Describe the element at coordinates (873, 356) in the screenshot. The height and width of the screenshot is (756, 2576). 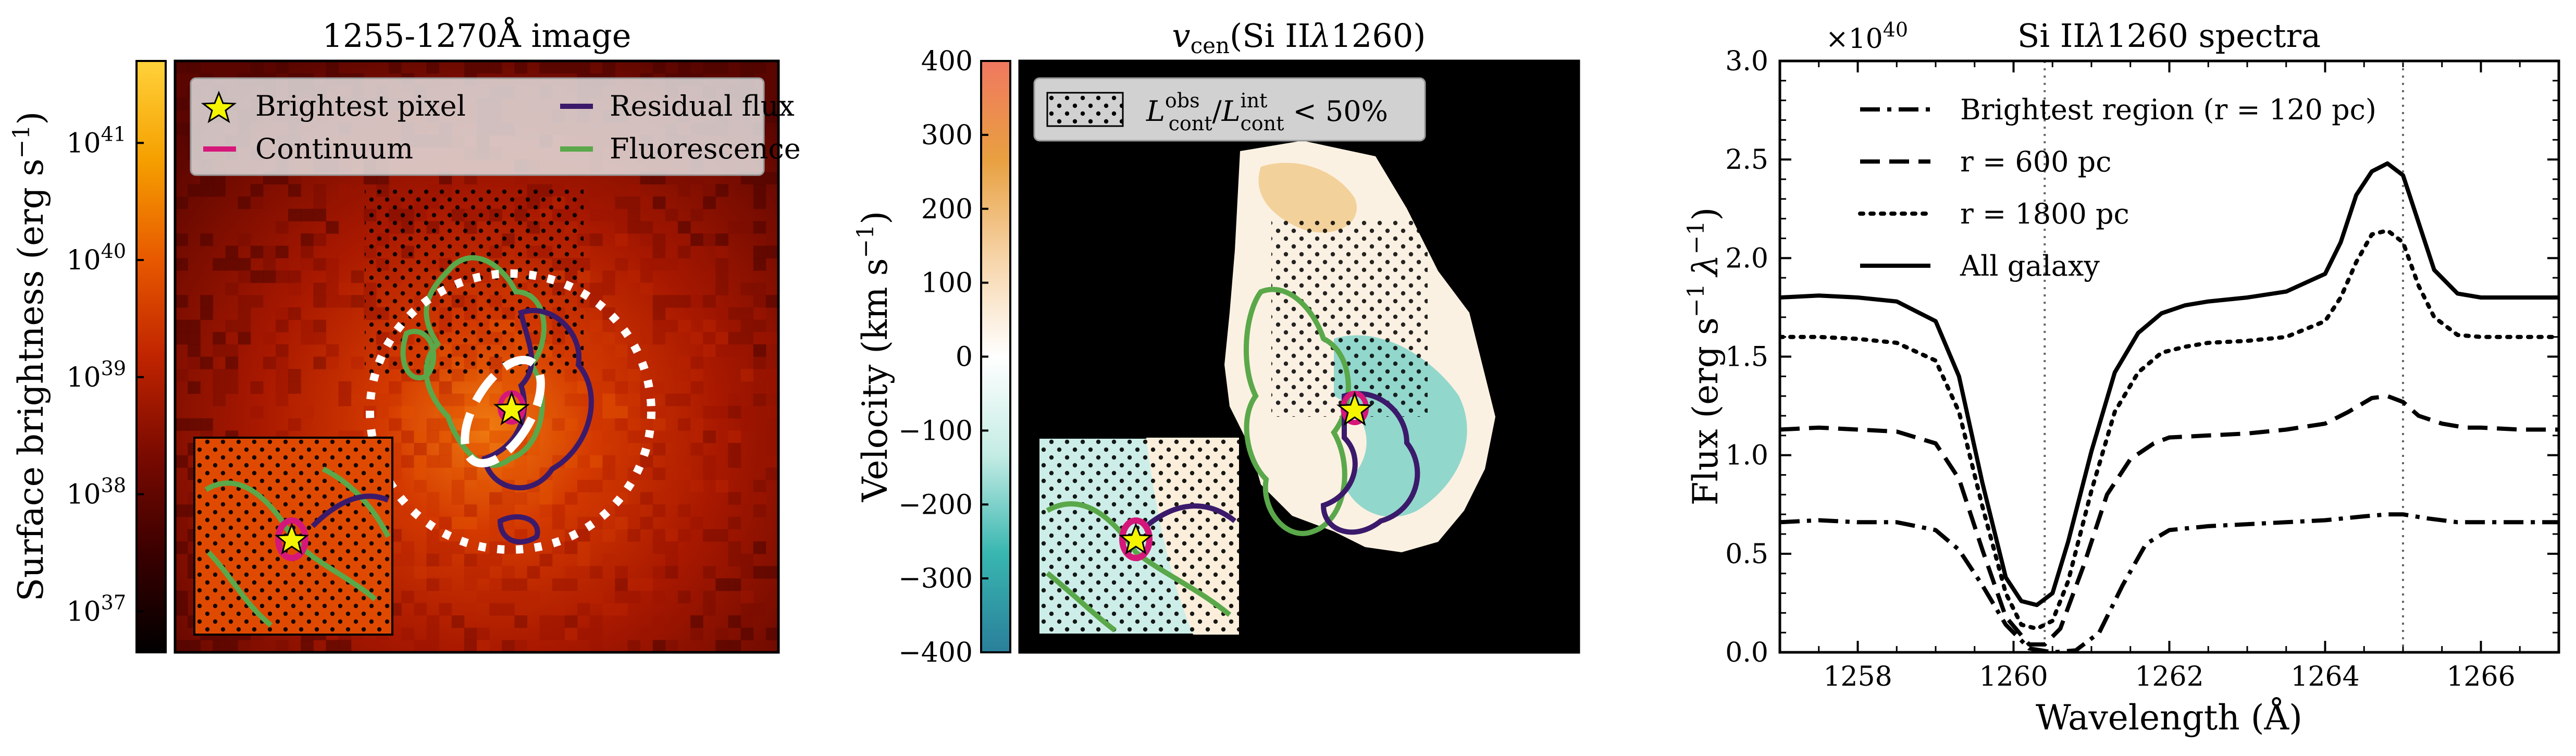
I see `velocity-colorbar-label: Velocity (km s−1)` at that location.